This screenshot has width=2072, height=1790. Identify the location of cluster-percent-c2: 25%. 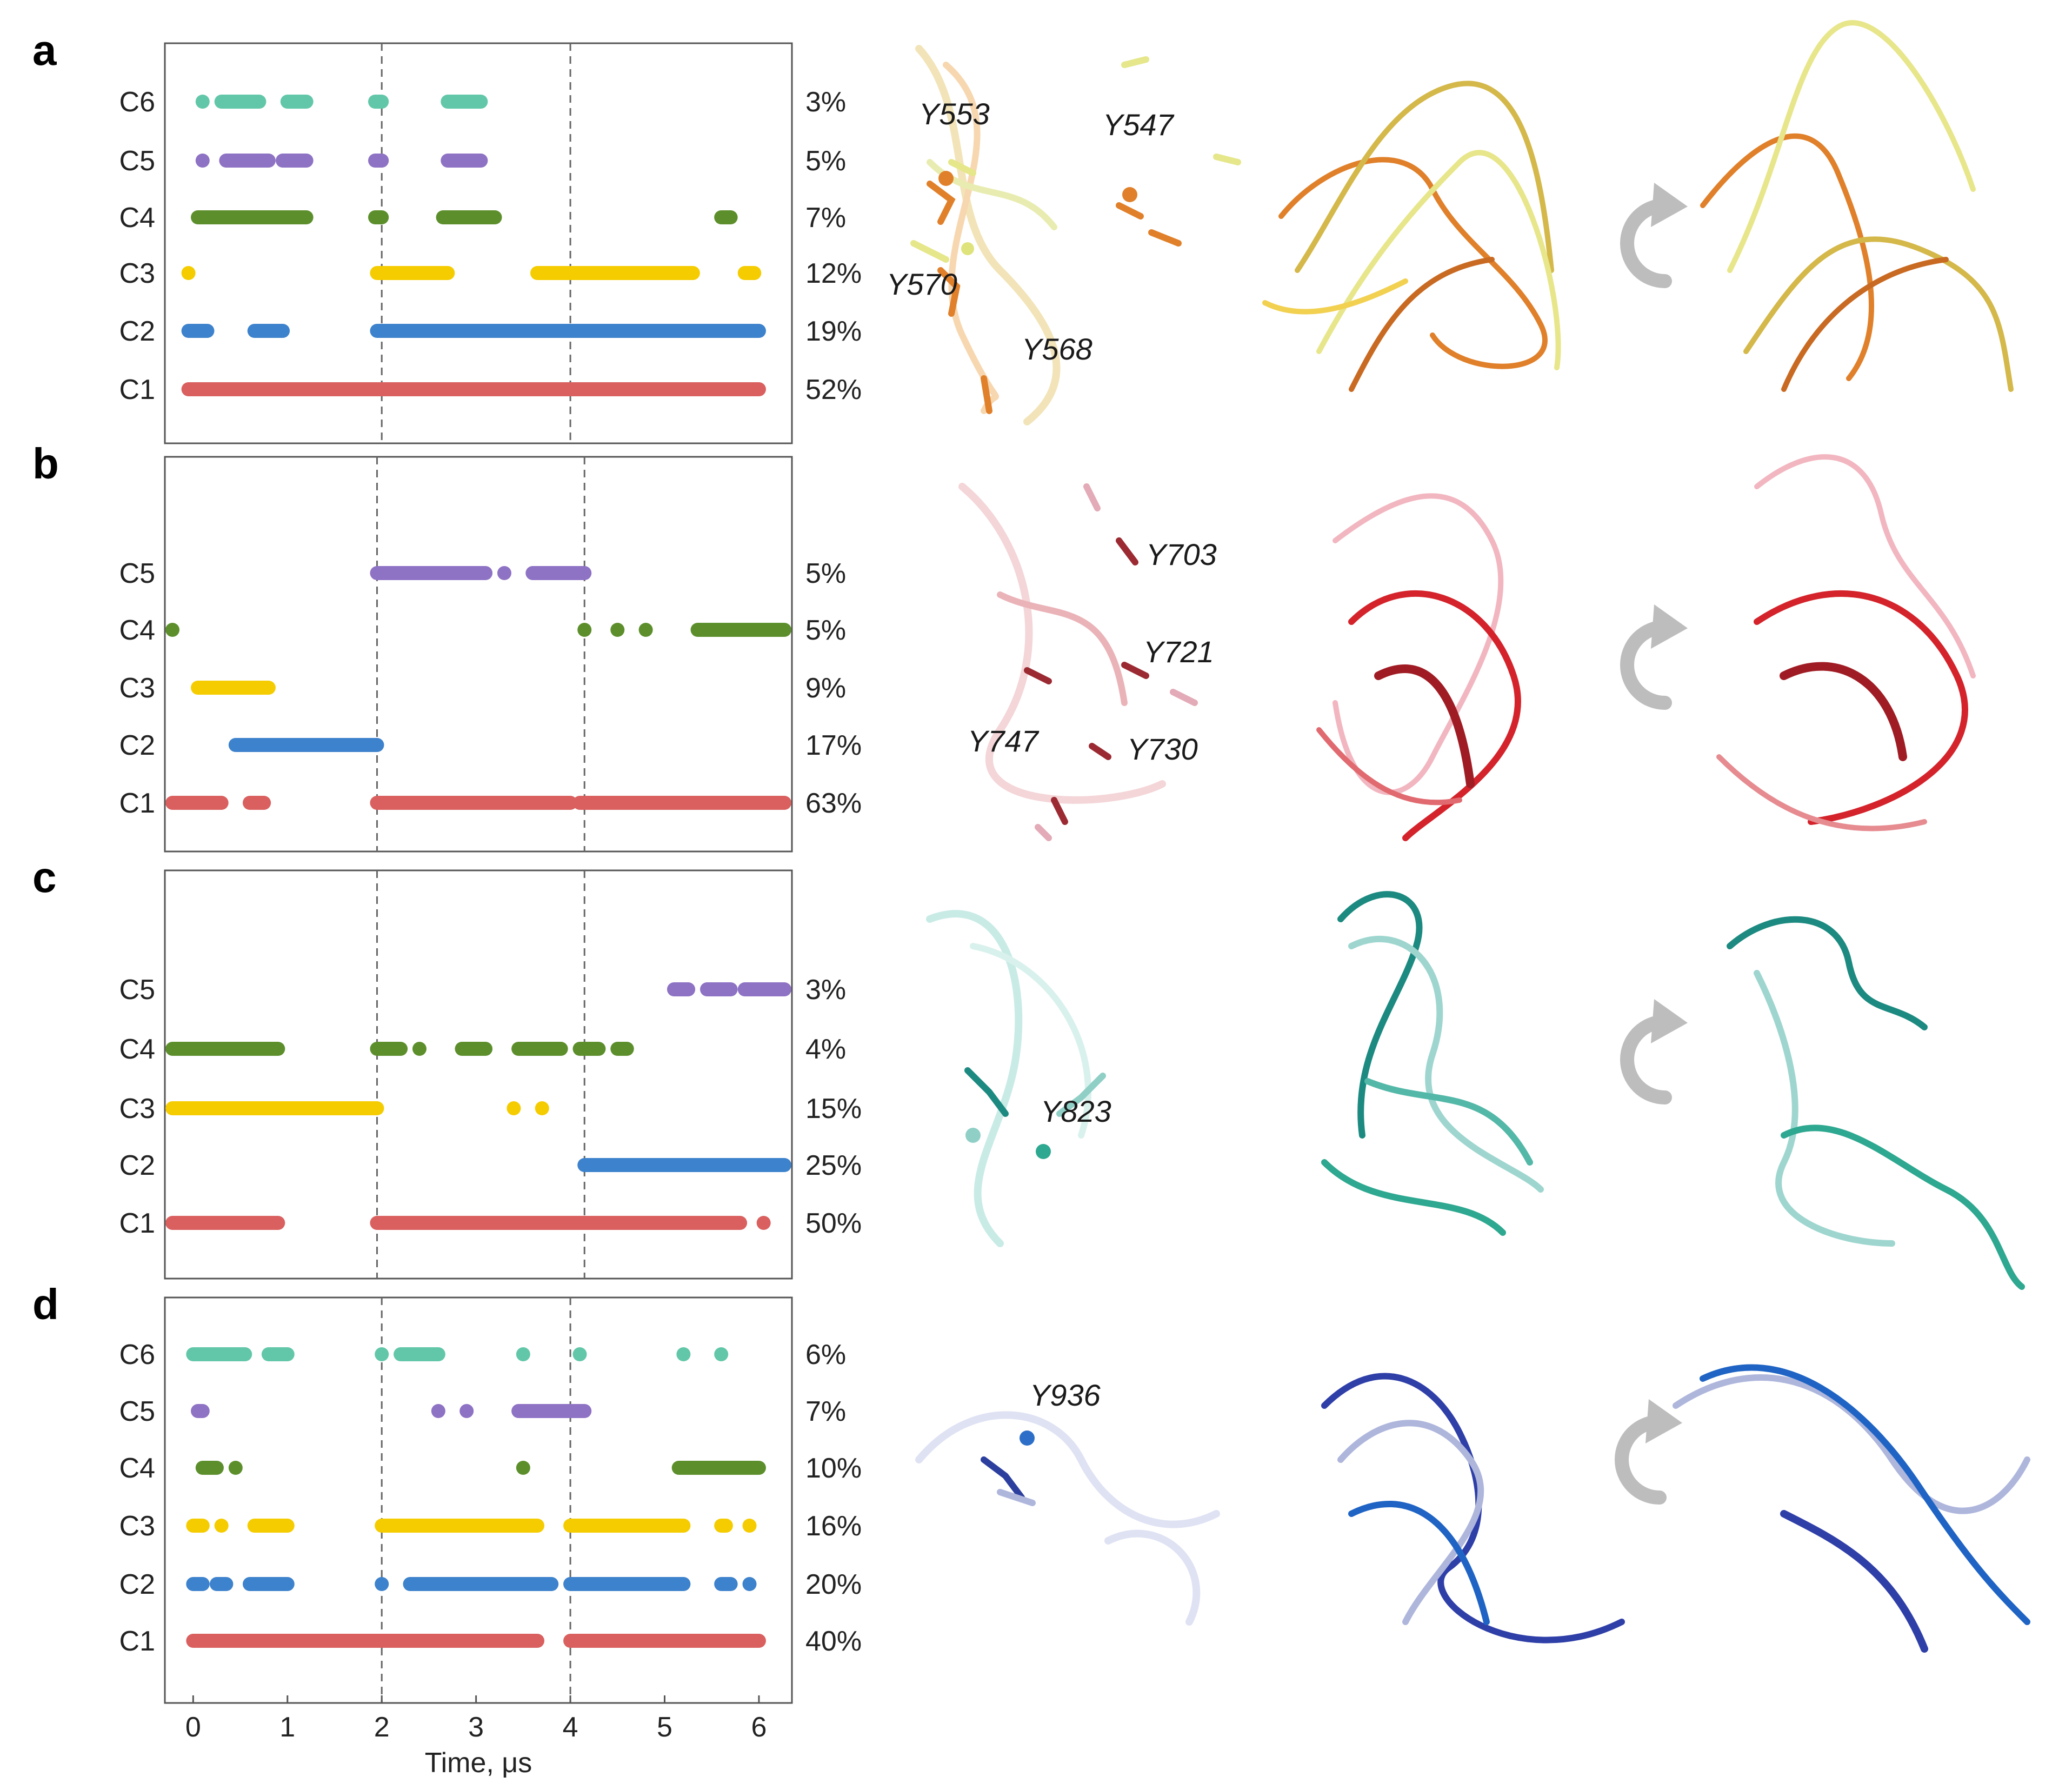
(833, 1165).